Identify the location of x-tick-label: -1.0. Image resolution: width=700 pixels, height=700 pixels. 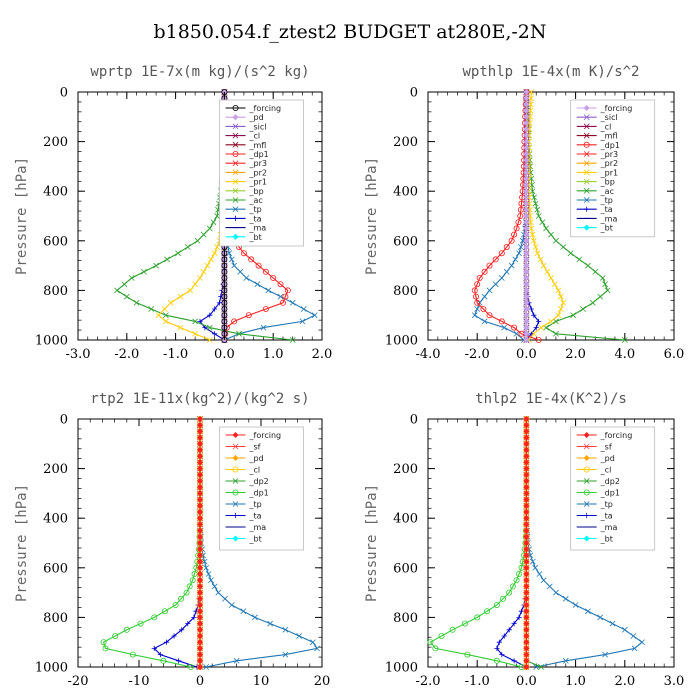
(477, 681).